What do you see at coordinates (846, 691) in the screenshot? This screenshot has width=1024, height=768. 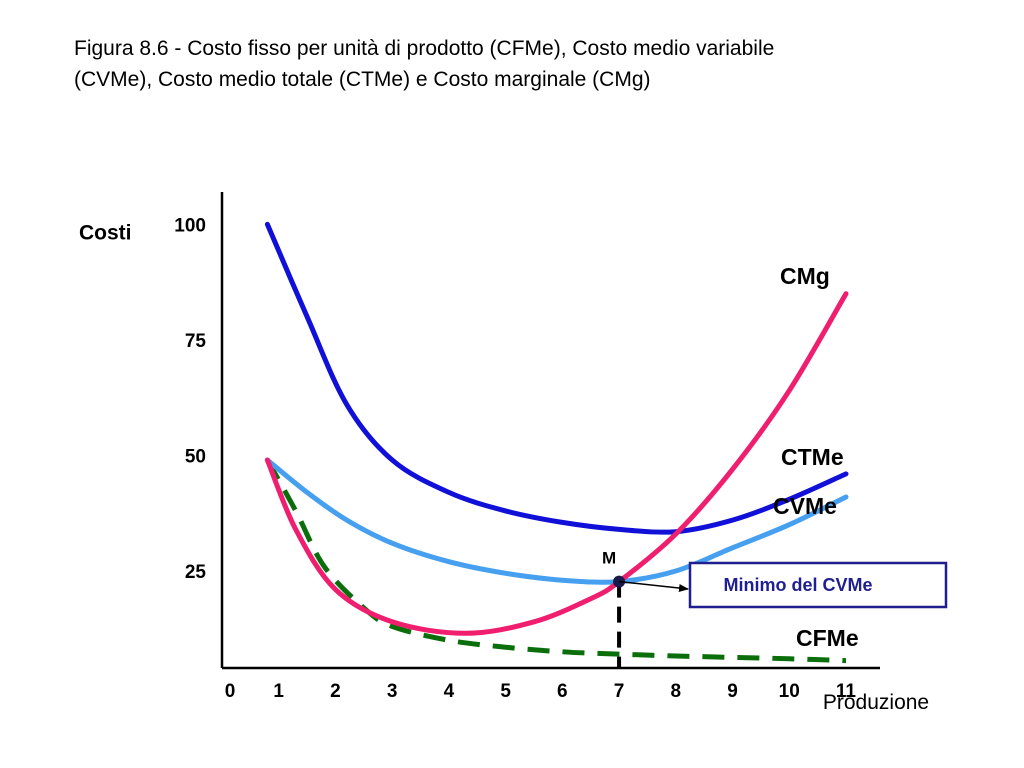 I see `x-tick-label: 11` at bounding box center [846, 691].